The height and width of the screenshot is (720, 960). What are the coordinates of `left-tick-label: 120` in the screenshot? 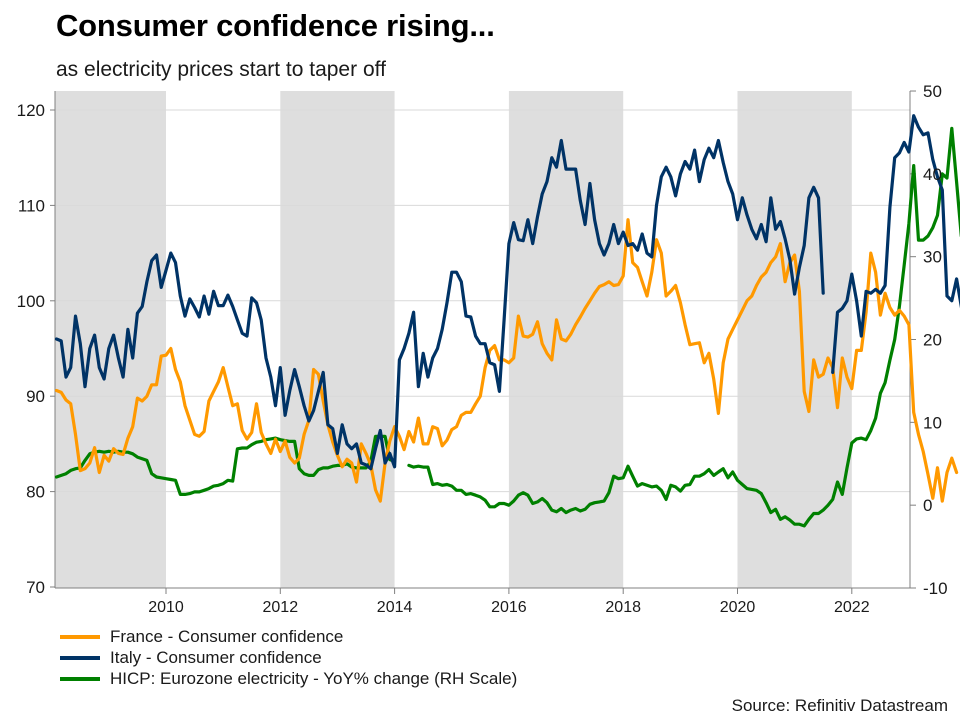 It's located at (31, 110).